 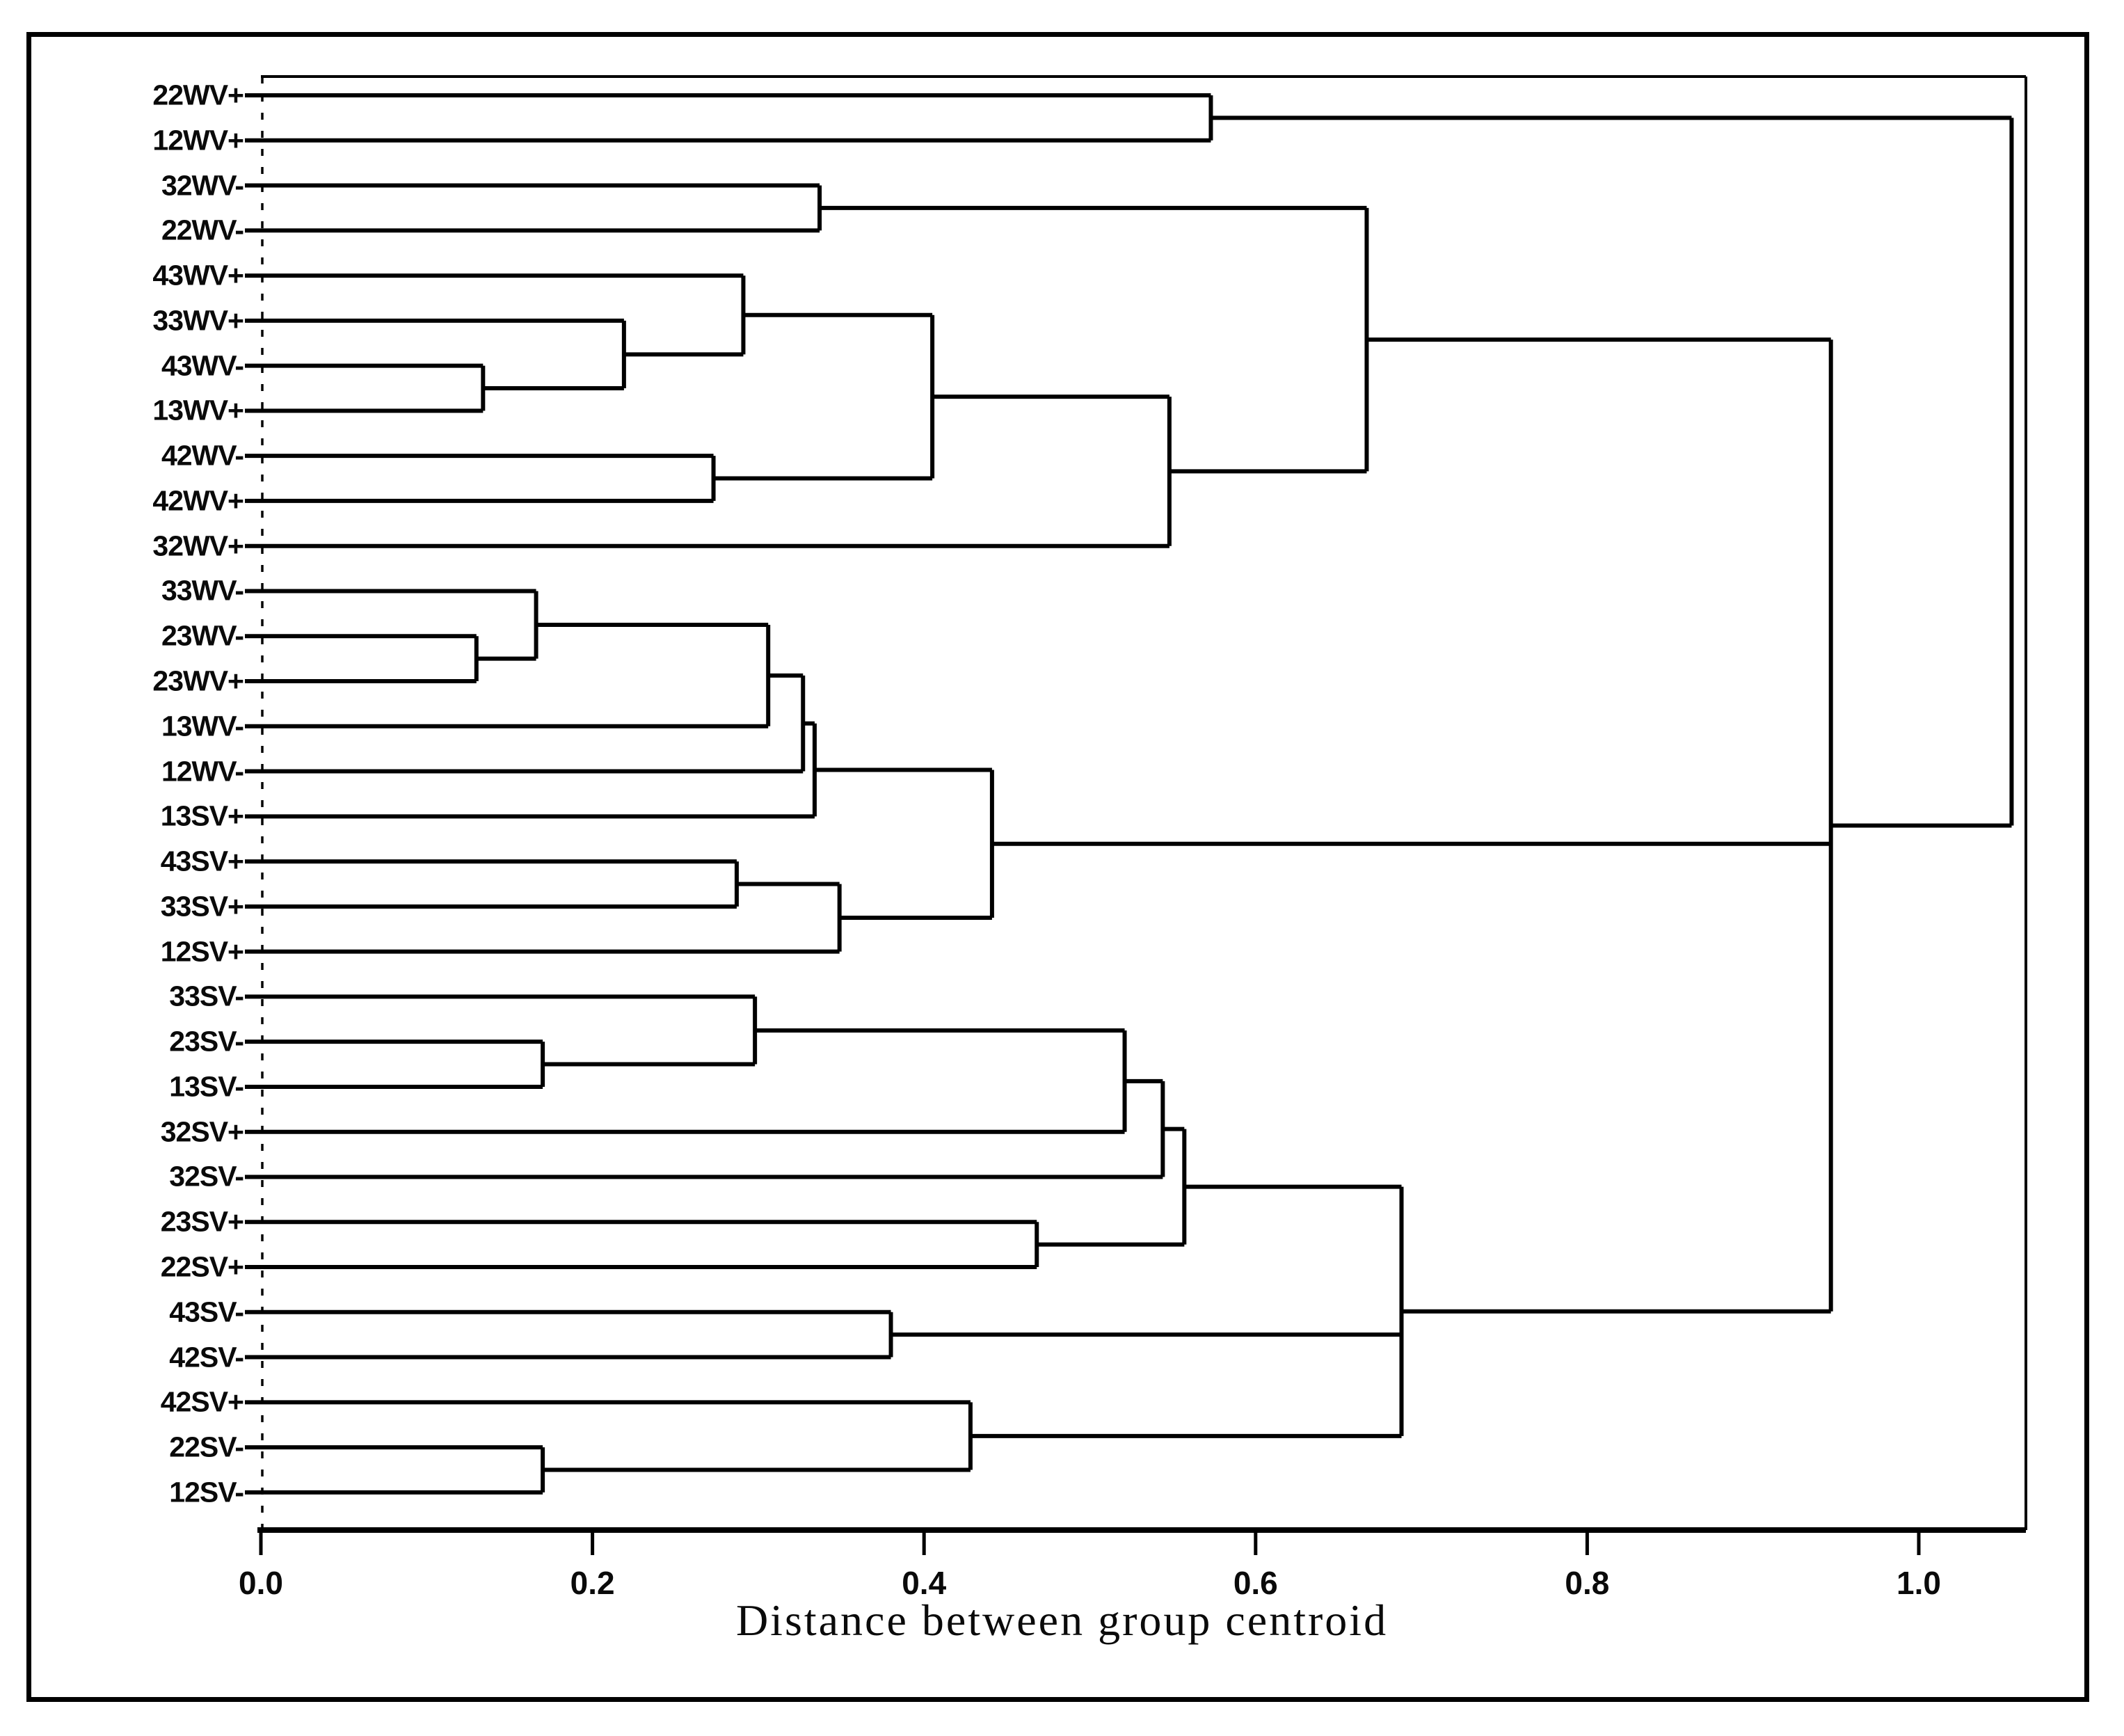 What do you see at coordinates (1255, 1583) in the screenshot?
I see `x-tick-label: 0.6` at bounding box center [1255, 1583].